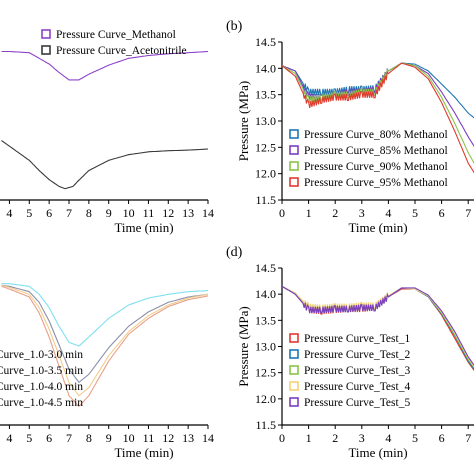 This screenshot has height=474, width=474. I want to click on legend-entry: Pressure Curve_85% Methanol, so click(376, 151).